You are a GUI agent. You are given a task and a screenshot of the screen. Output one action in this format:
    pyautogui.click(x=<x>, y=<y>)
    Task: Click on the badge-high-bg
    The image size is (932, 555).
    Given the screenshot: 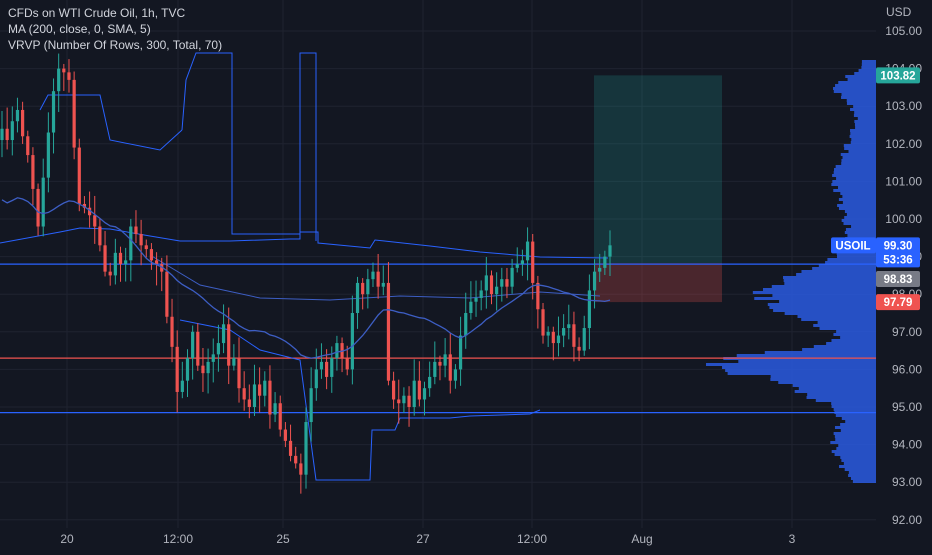 What is the action you would take?
    pyautogui.click(x=898, y=75)
    